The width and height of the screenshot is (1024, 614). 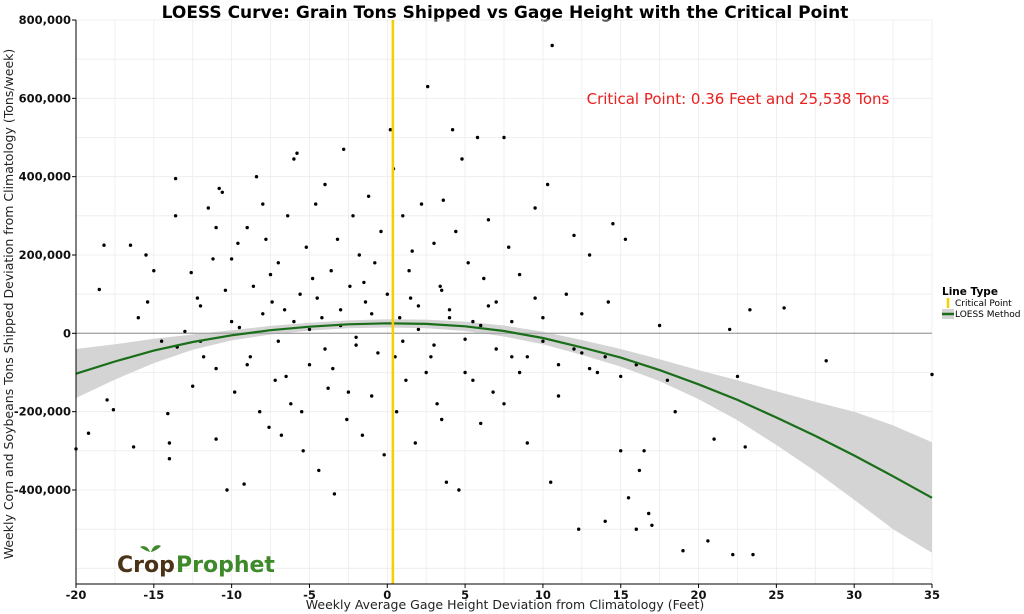 What do you see at coordinates (776, 595) in the screenshot?
I see `x-tick-label: 25` at bounding box center [776, 595].